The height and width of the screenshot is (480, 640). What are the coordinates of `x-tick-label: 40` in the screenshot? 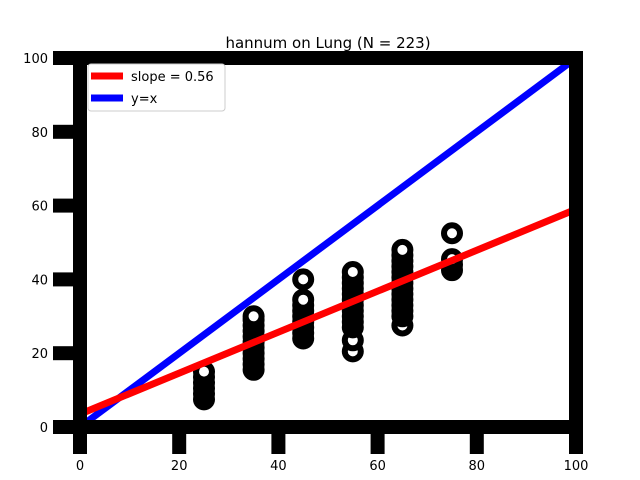 It's located at (278, 466).